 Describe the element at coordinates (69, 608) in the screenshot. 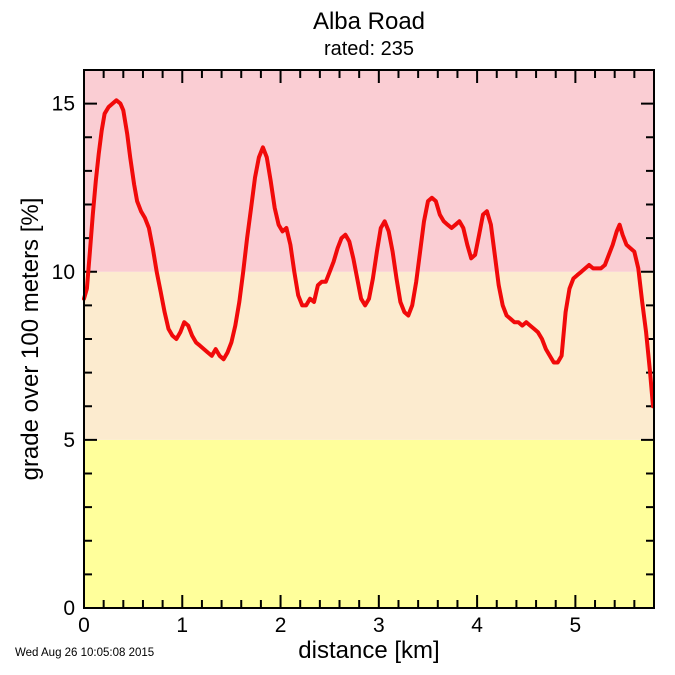

I see `y-tick-label: 0` at that location.